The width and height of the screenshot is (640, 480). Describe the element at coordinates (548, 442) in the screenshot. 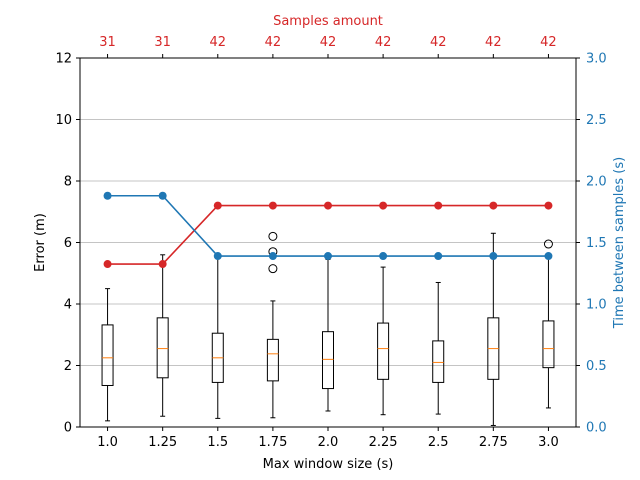

I see `x-tick-label: 3.0` at that location.